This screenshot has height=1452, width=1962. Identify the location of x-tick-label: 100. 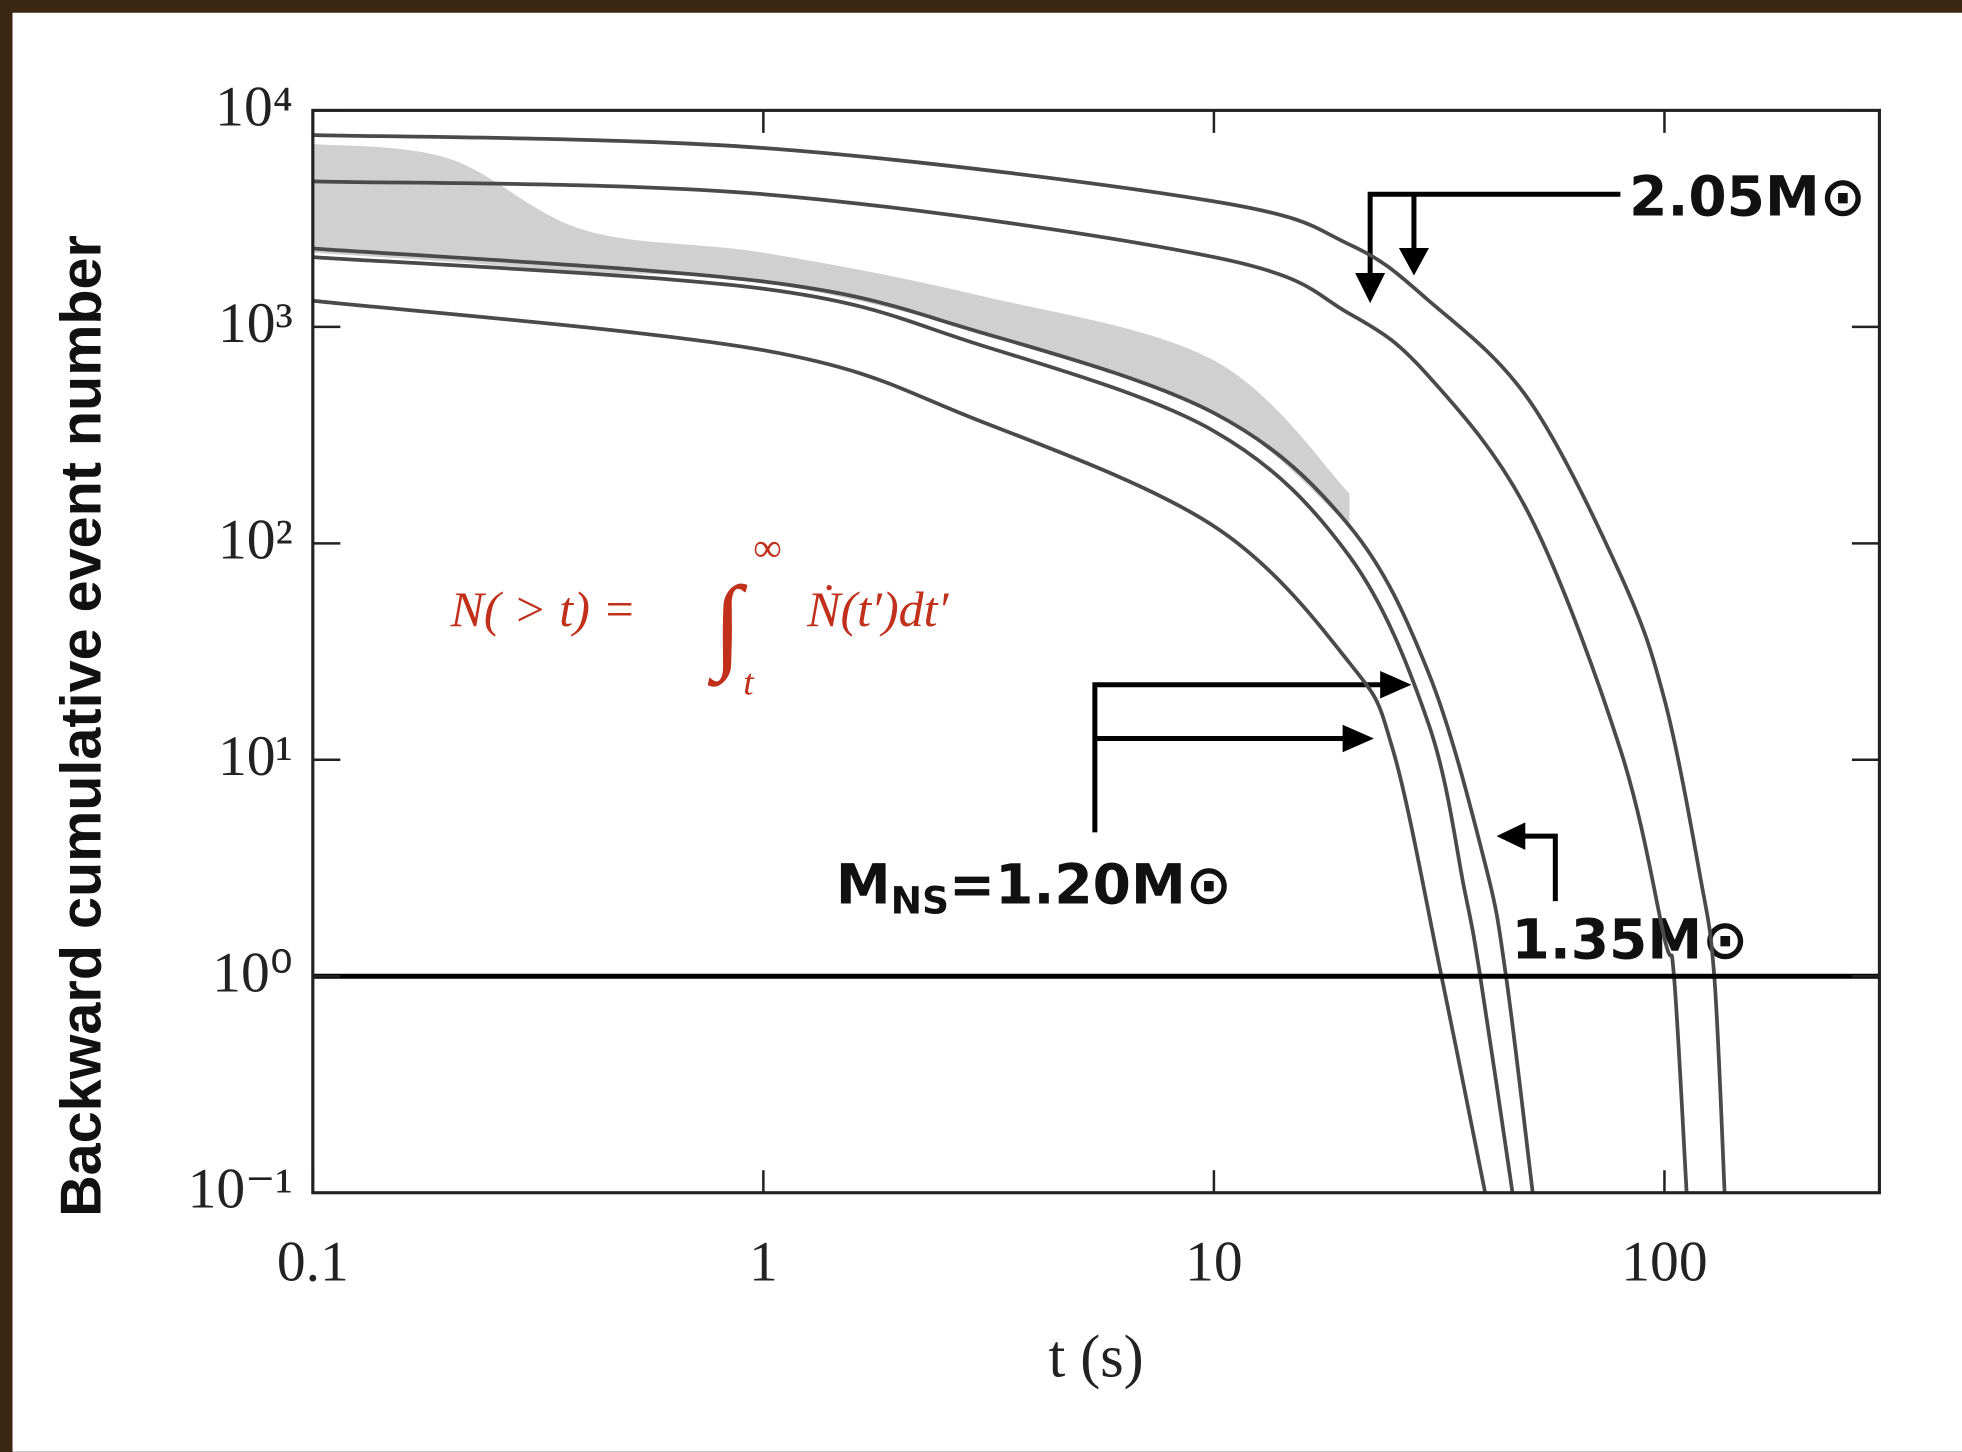
(1664, 1261).